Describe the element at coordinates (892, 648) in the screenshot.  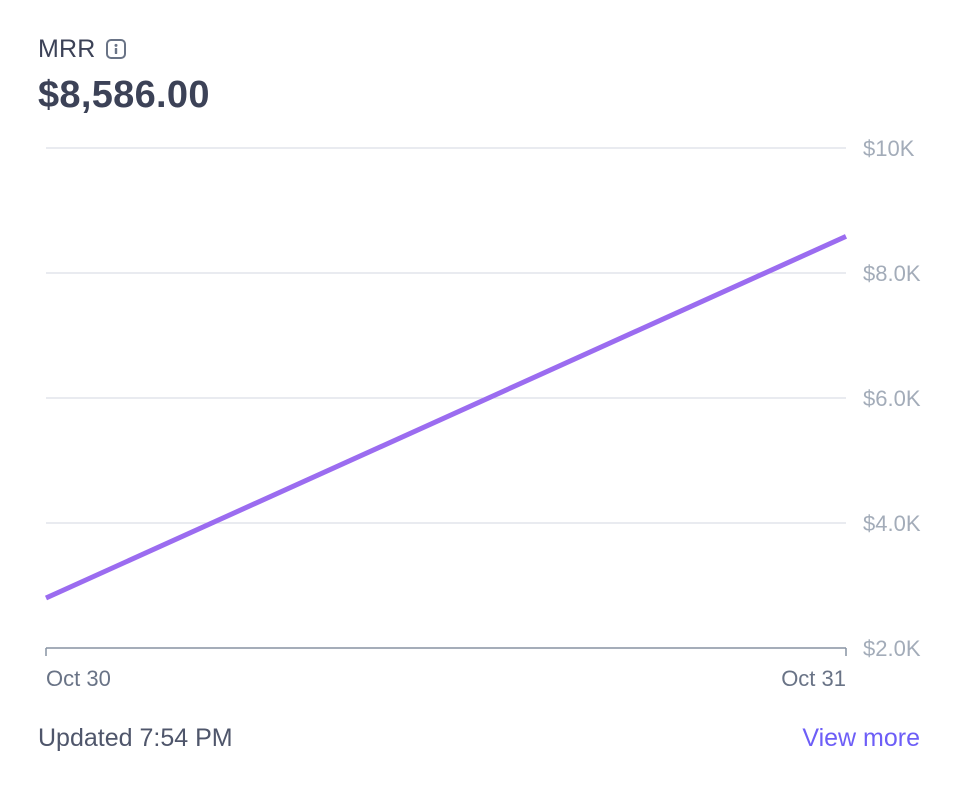
I see `y-tick-label: $2.0K` at that location.